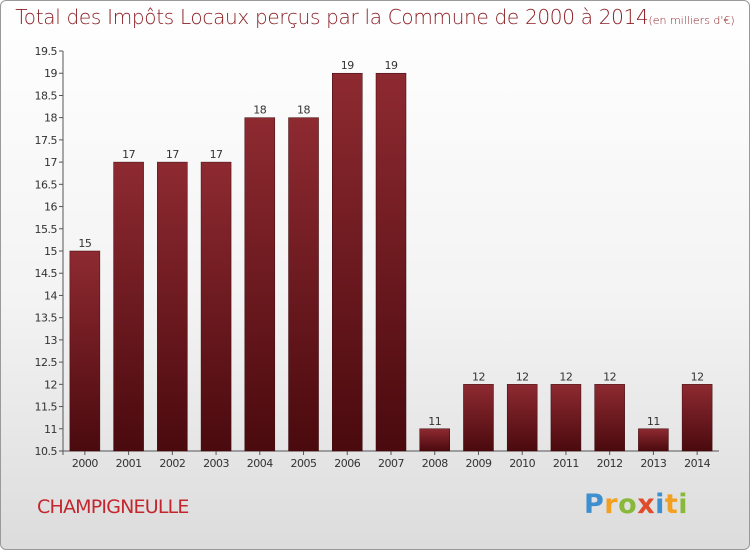 Image resolution: width=750 pixels, height=550 pixels. I want to click on x-tick-label: 2004, so click(260, 463).